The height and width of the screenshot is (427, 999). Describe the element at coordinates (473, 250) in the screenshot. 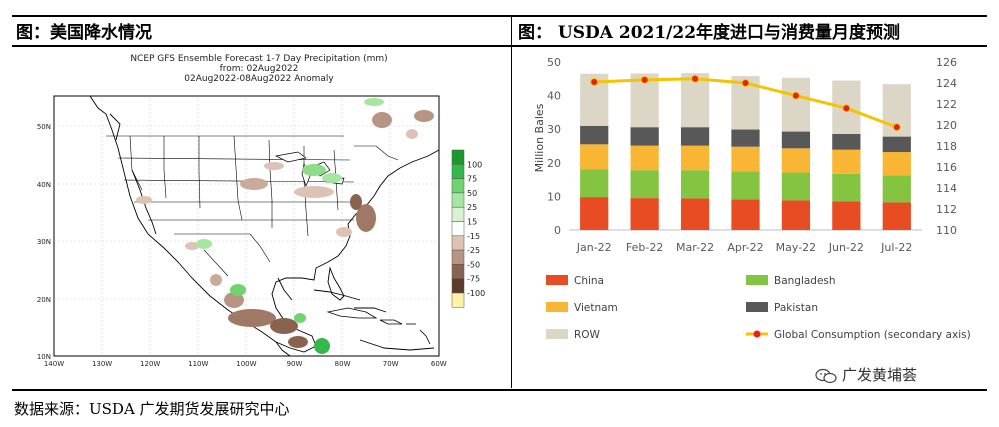

I see `legend-level: -25` at that location.